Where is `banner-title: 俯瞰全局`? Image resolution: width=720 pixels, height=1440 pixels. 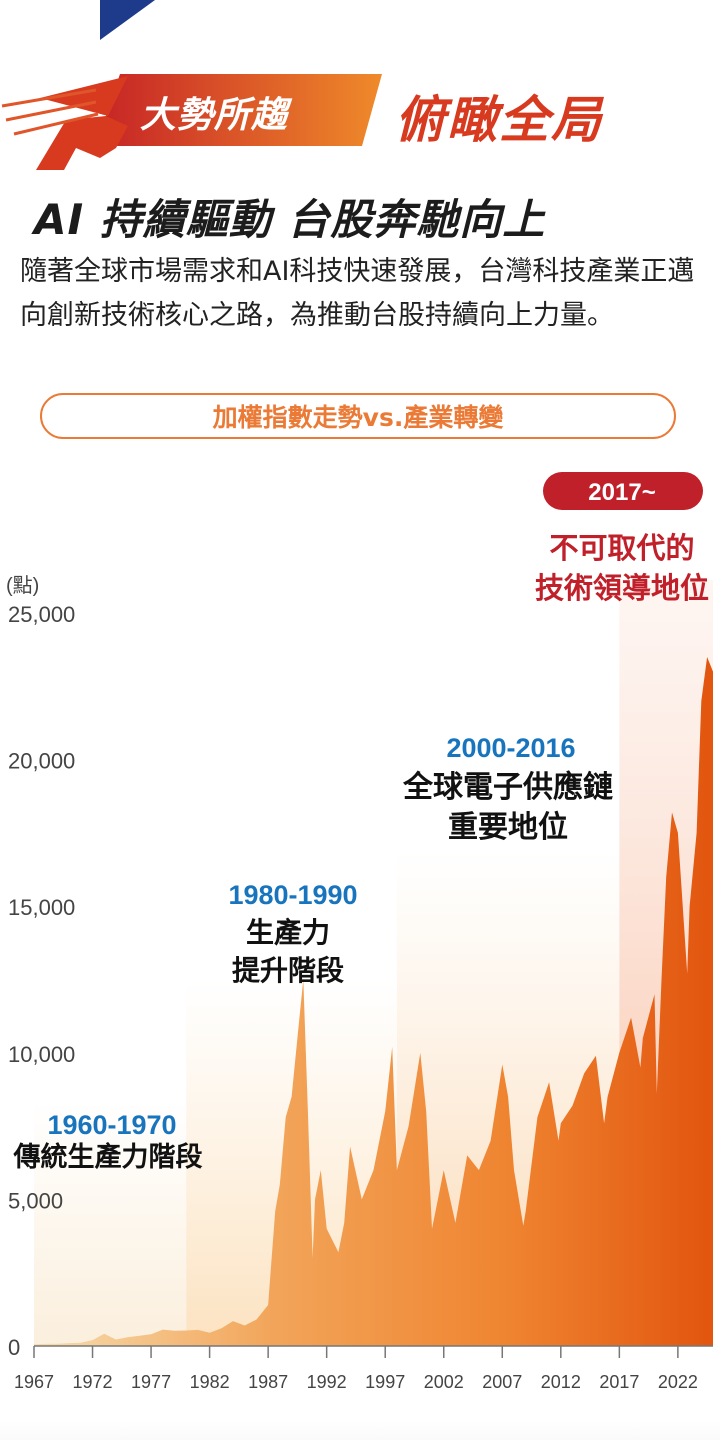 banner-title: 俯瞰全局 is located at coordinates (499, 120).